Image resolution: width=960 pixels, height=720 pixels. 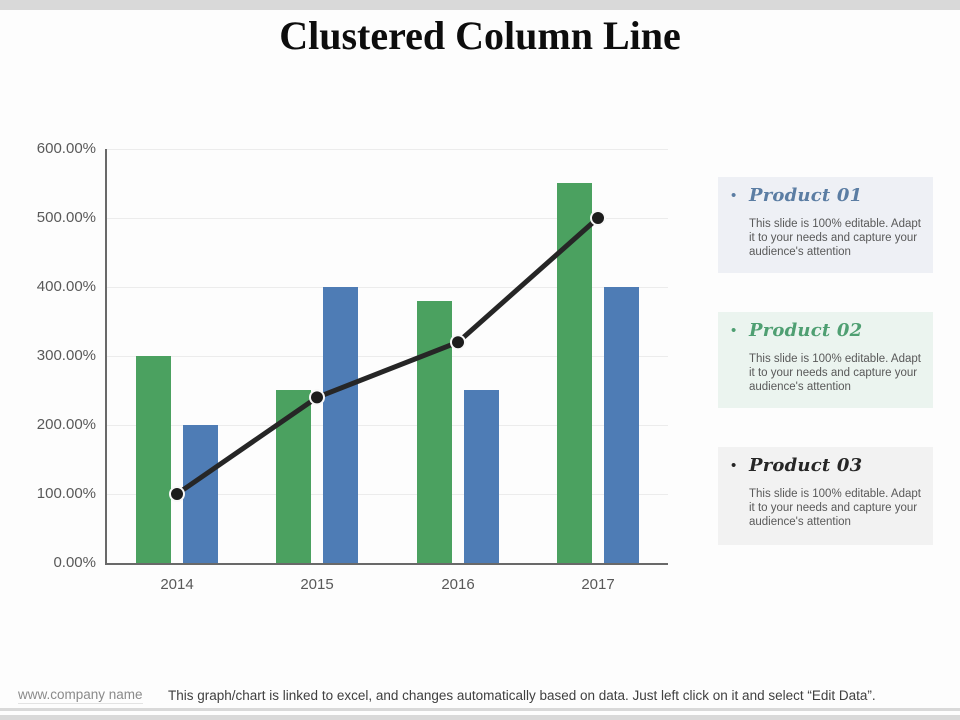 What do you see at coordinates (480, 35) in the screenshot?
I see `slide-title: Clustered Column Line` at bounding box center [480, 35].